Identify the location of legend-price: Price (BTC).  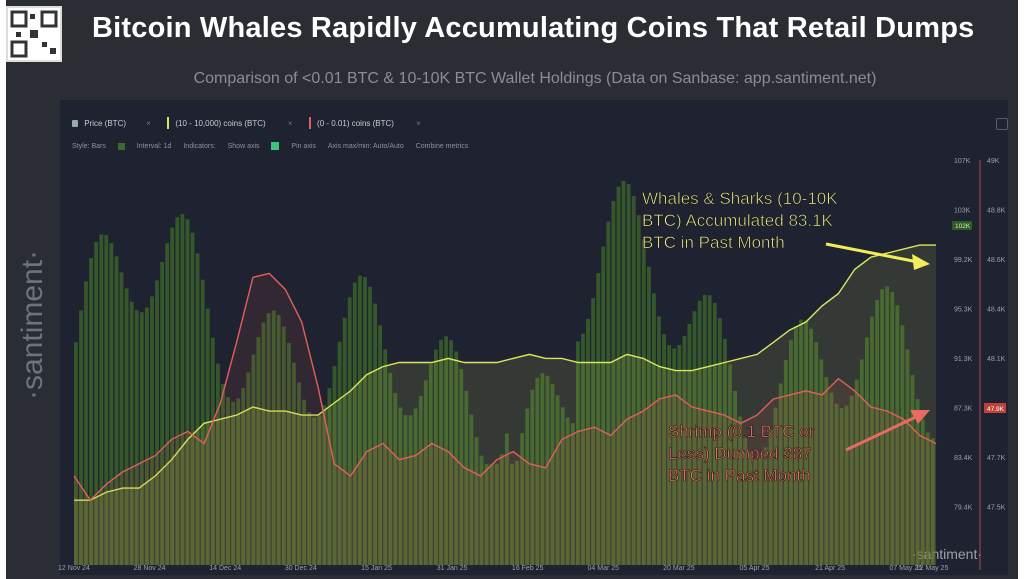
(105, 123).